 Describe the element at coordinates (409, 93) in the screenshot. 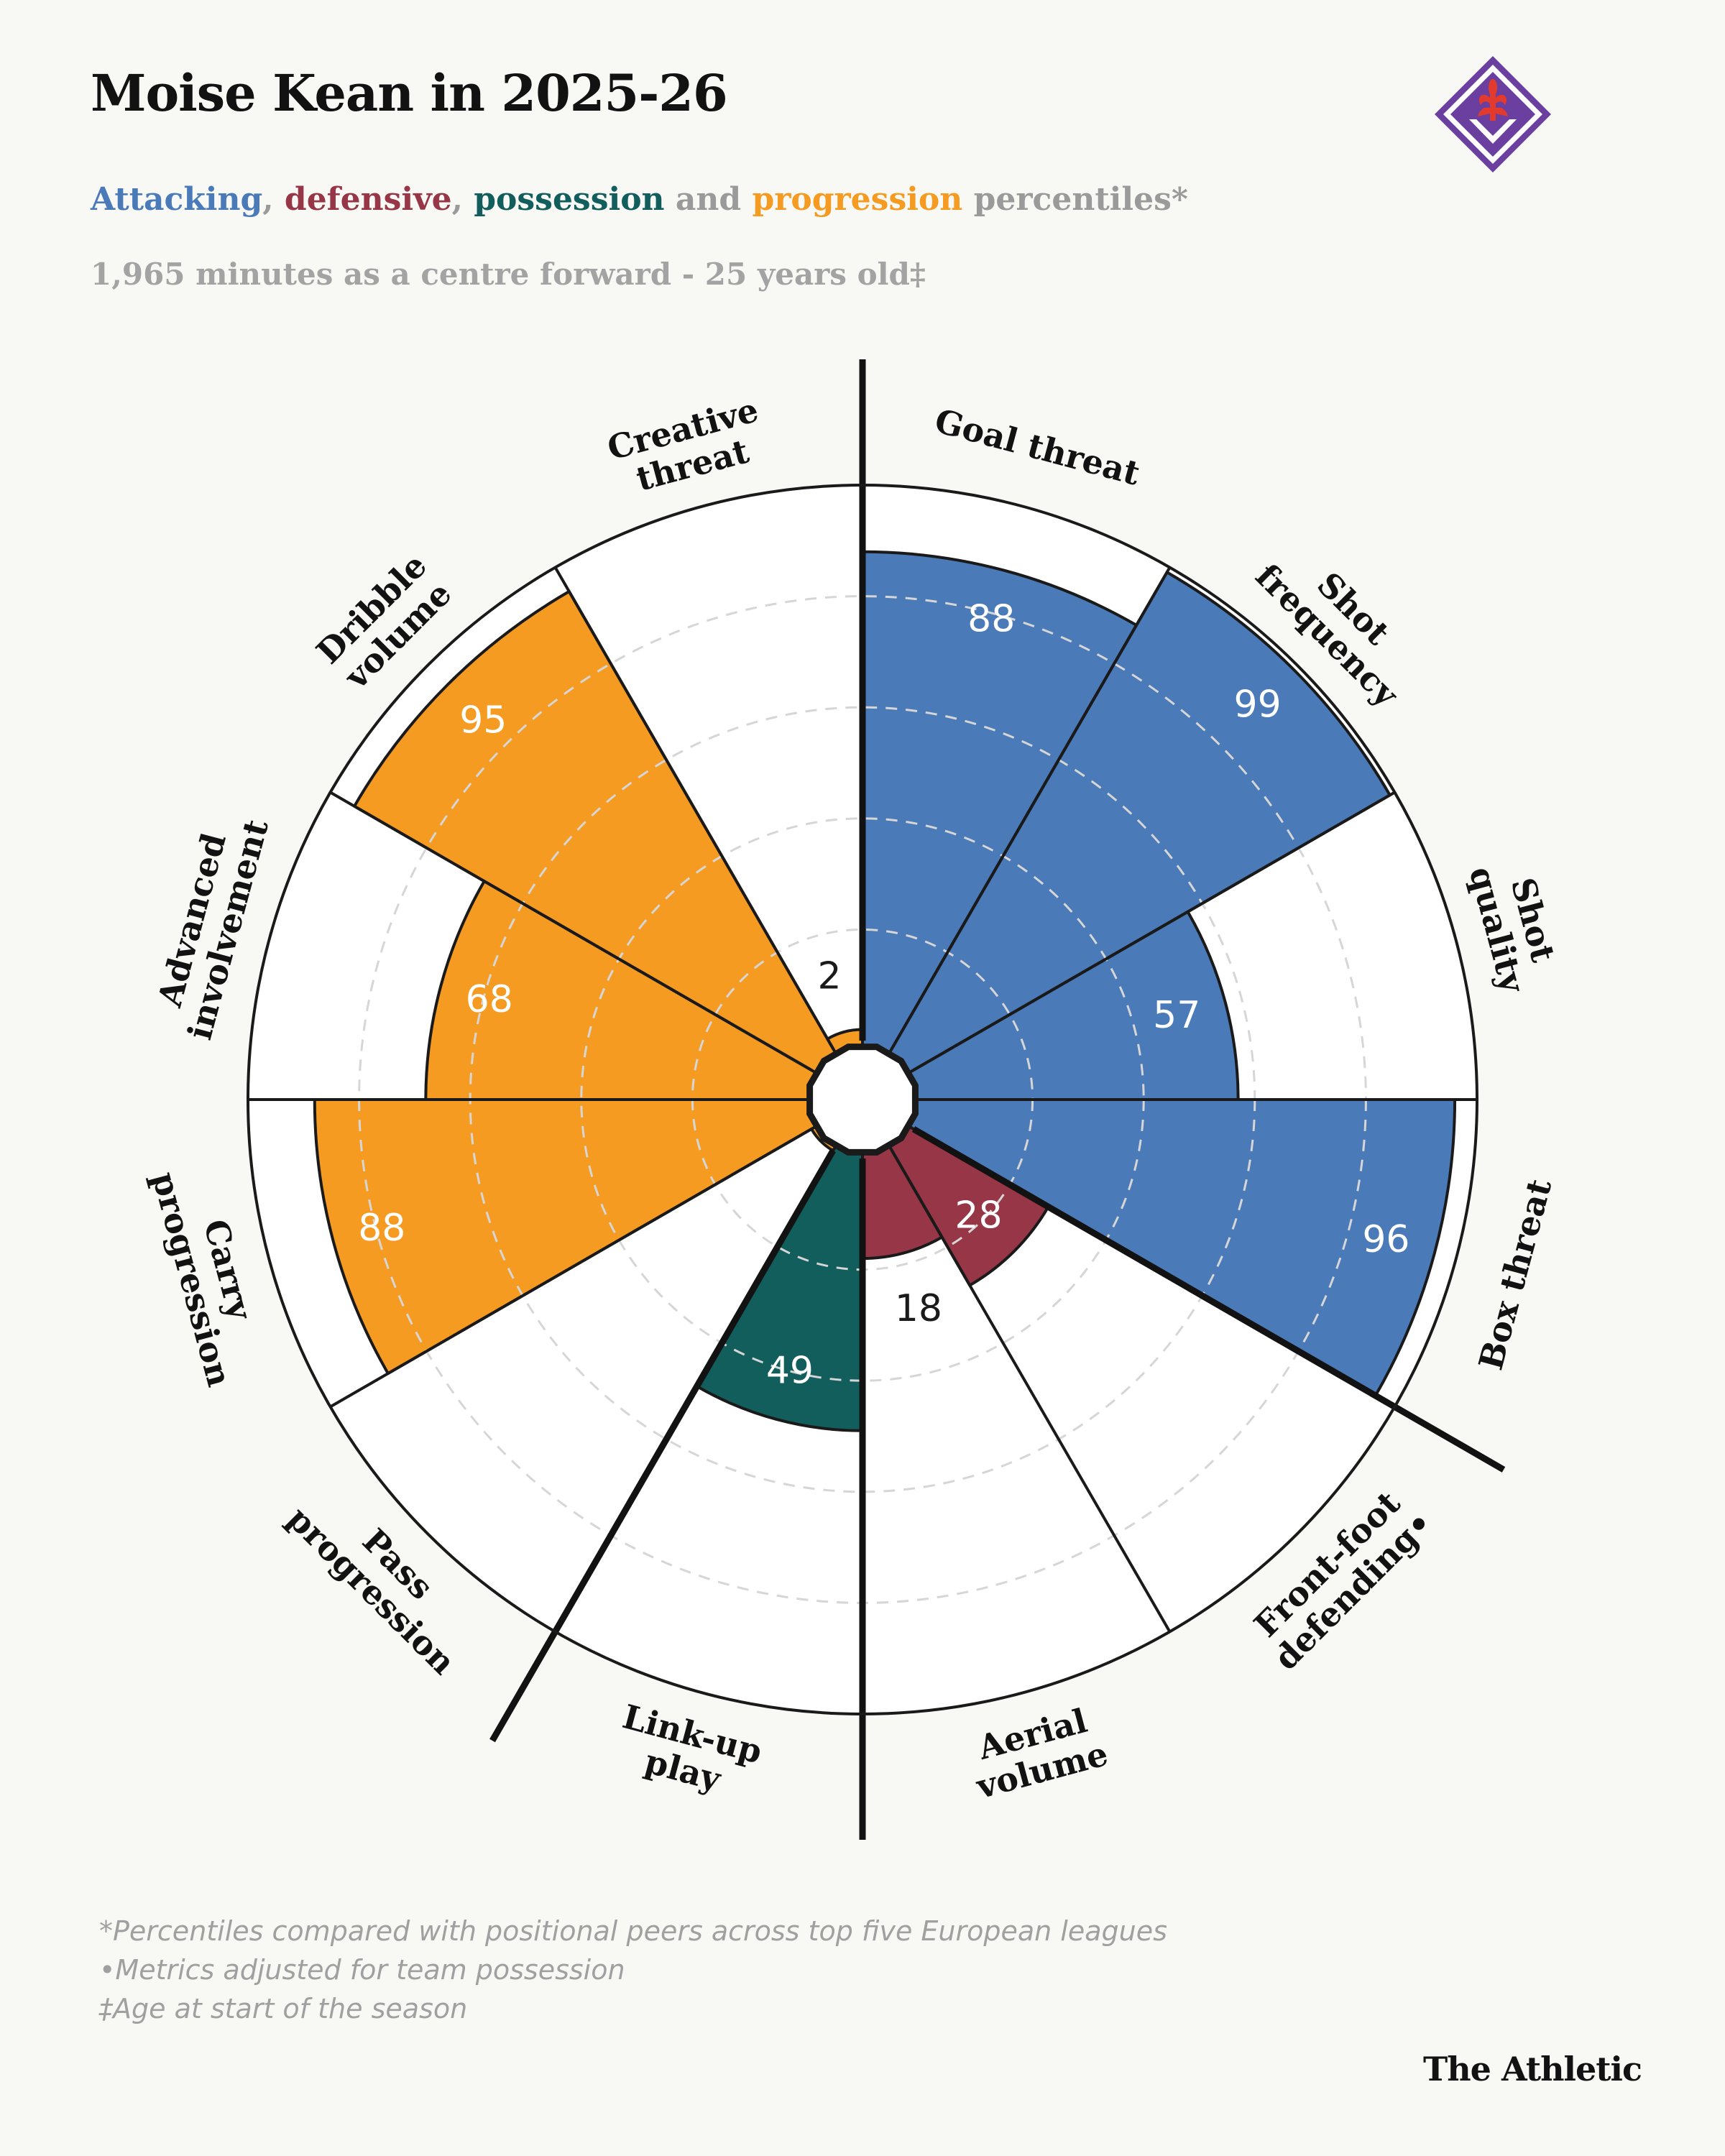

I see `page-title: Moise Kean in 2025-26` at that location.